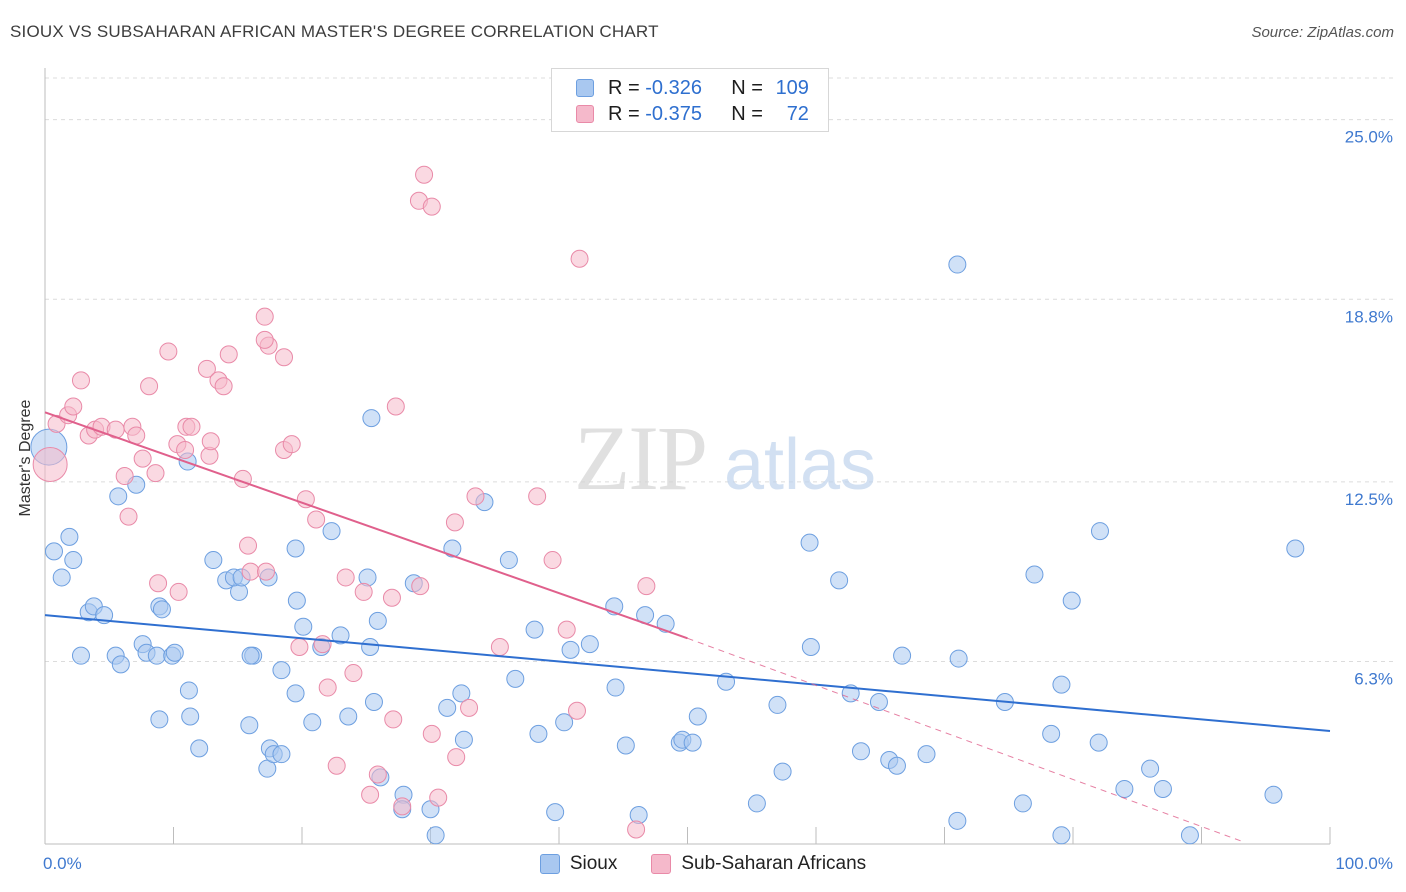  I want to click on legend-item-subsaharan: Sub-Saharan Africans, so click(758, 864).